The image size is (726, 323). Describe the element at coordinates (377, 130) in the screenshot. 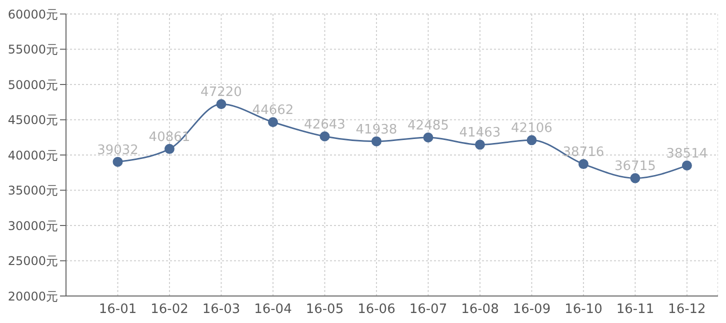

I see `data-label: 41938` at that location.